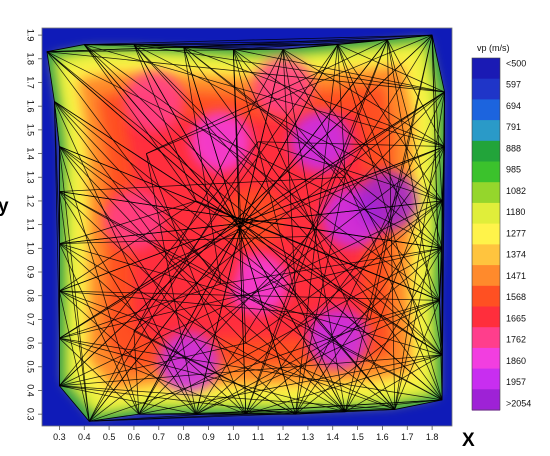  I want to click on colorbar-label-13: 1762, so click(516, 340).